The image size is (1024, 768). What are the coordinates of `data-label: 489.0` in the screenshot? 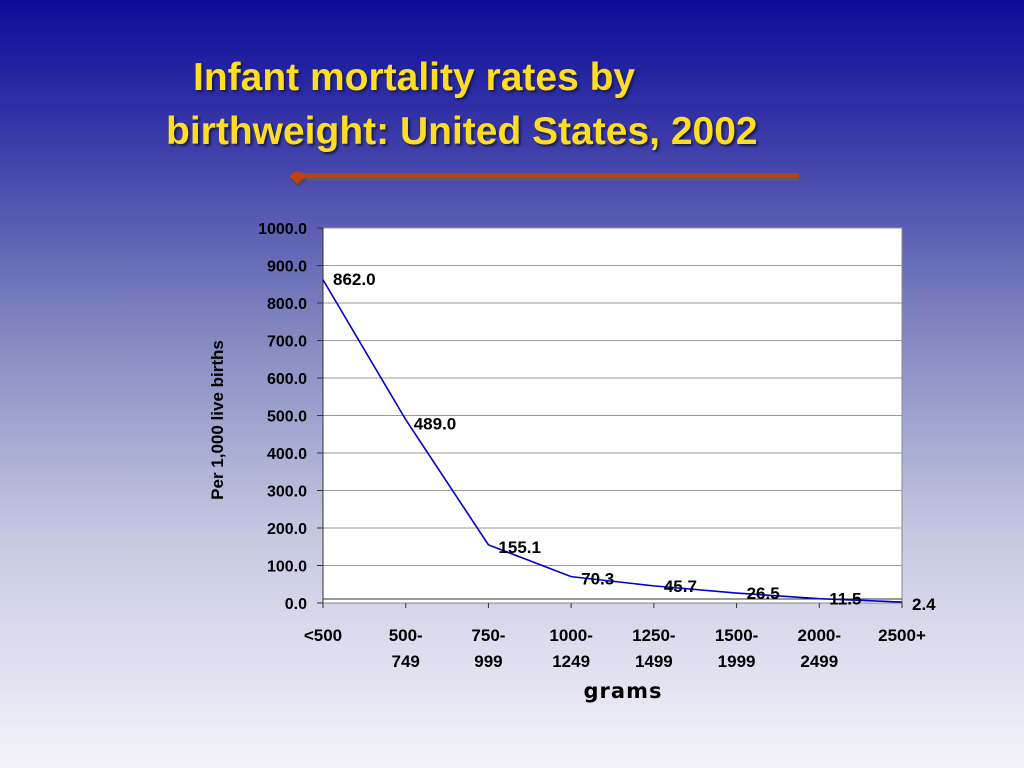 It's located at (435, 424).